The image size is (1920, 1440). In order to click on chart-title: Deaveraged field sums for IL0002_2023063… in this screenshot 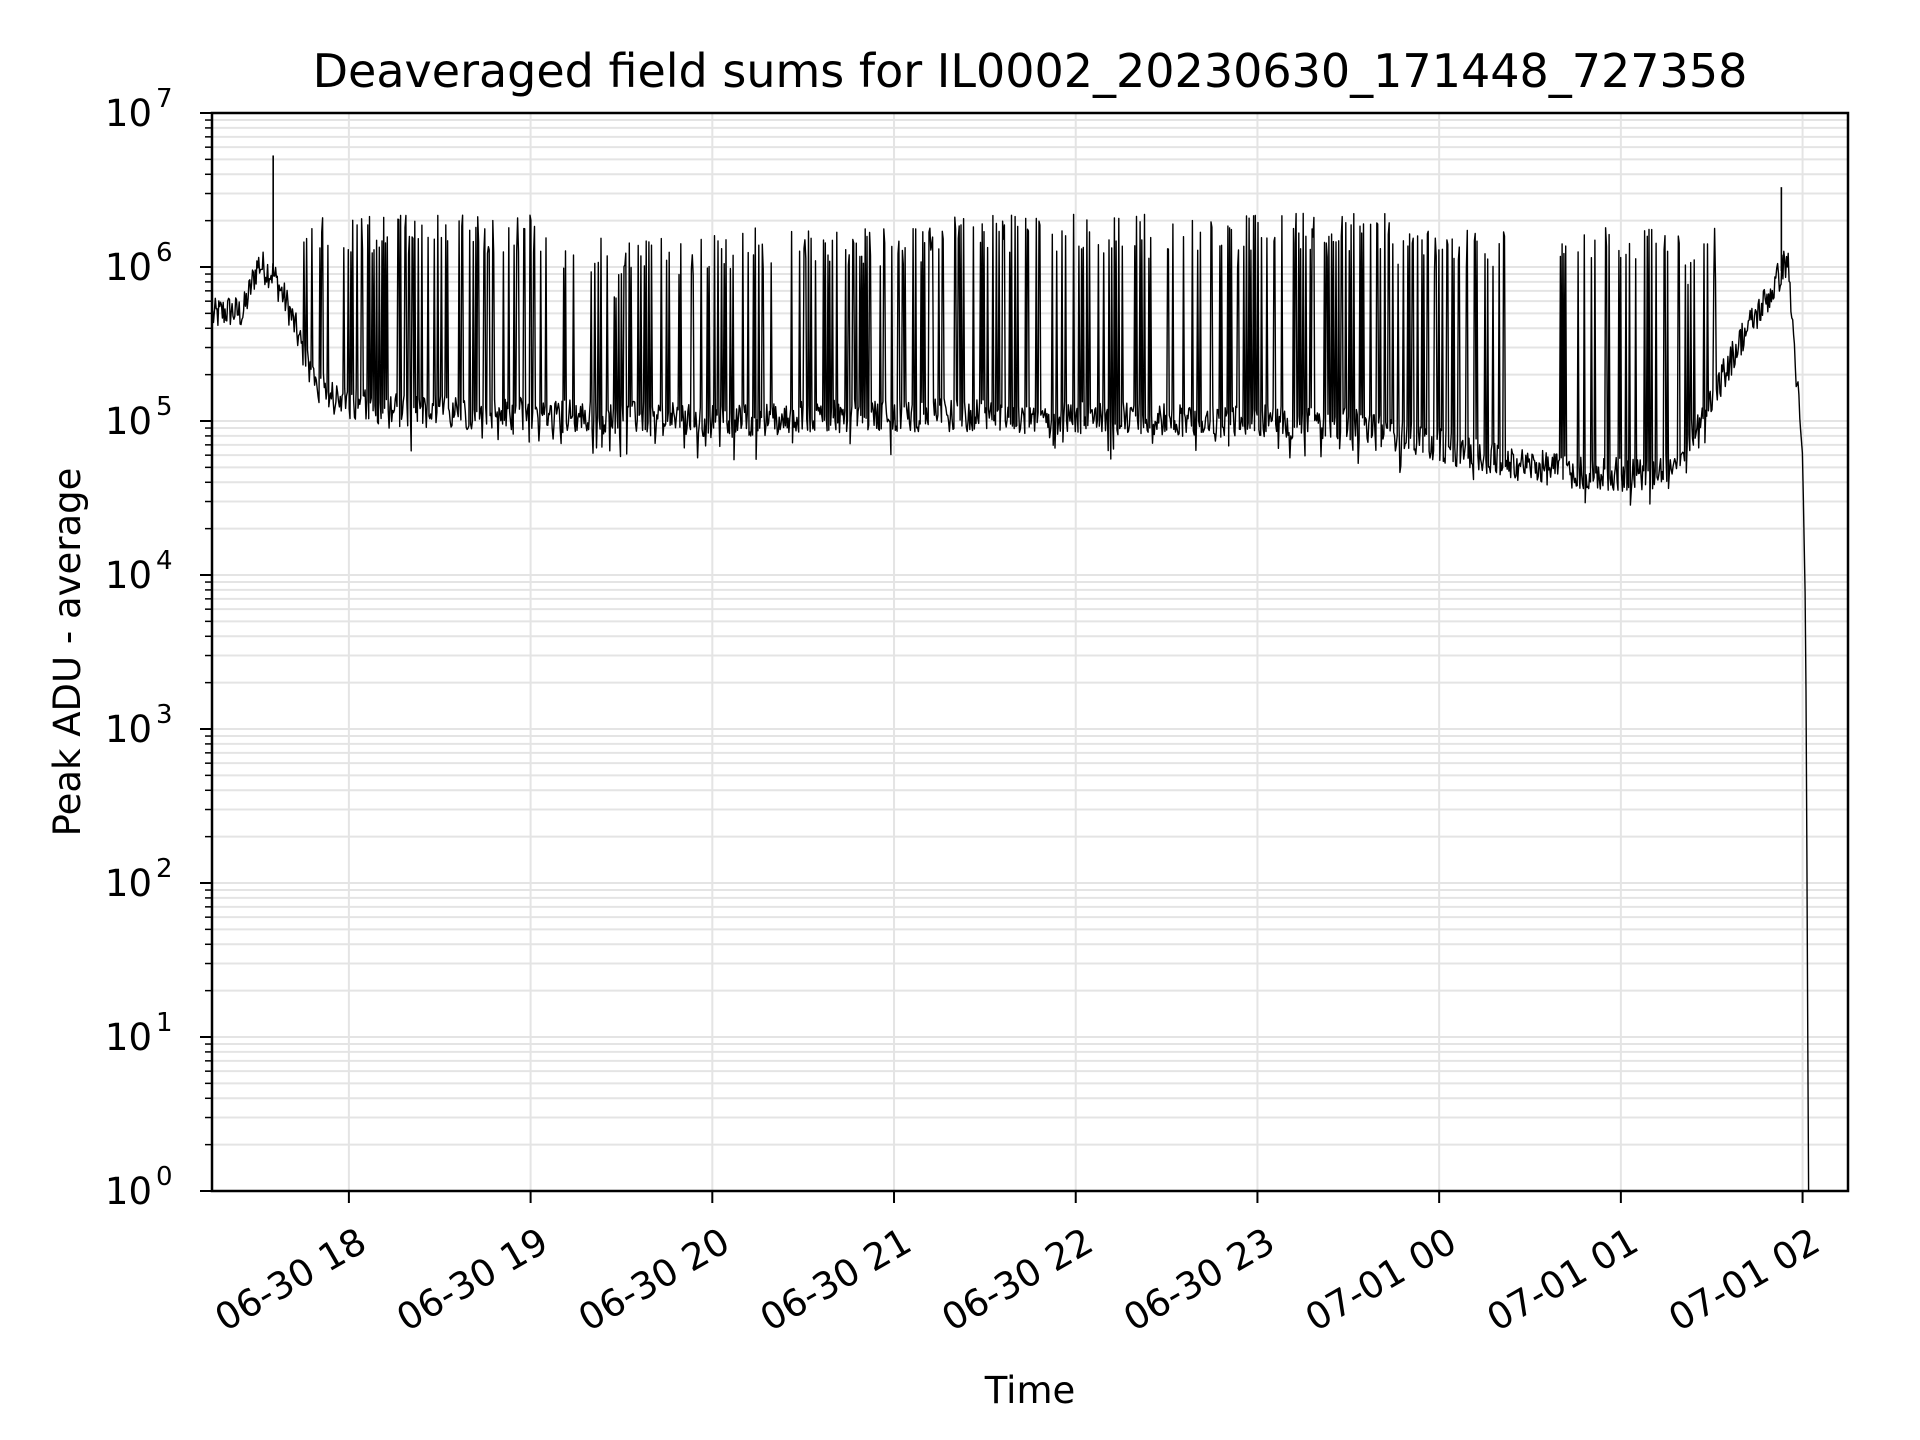, I will do `click(1030, 71)`.